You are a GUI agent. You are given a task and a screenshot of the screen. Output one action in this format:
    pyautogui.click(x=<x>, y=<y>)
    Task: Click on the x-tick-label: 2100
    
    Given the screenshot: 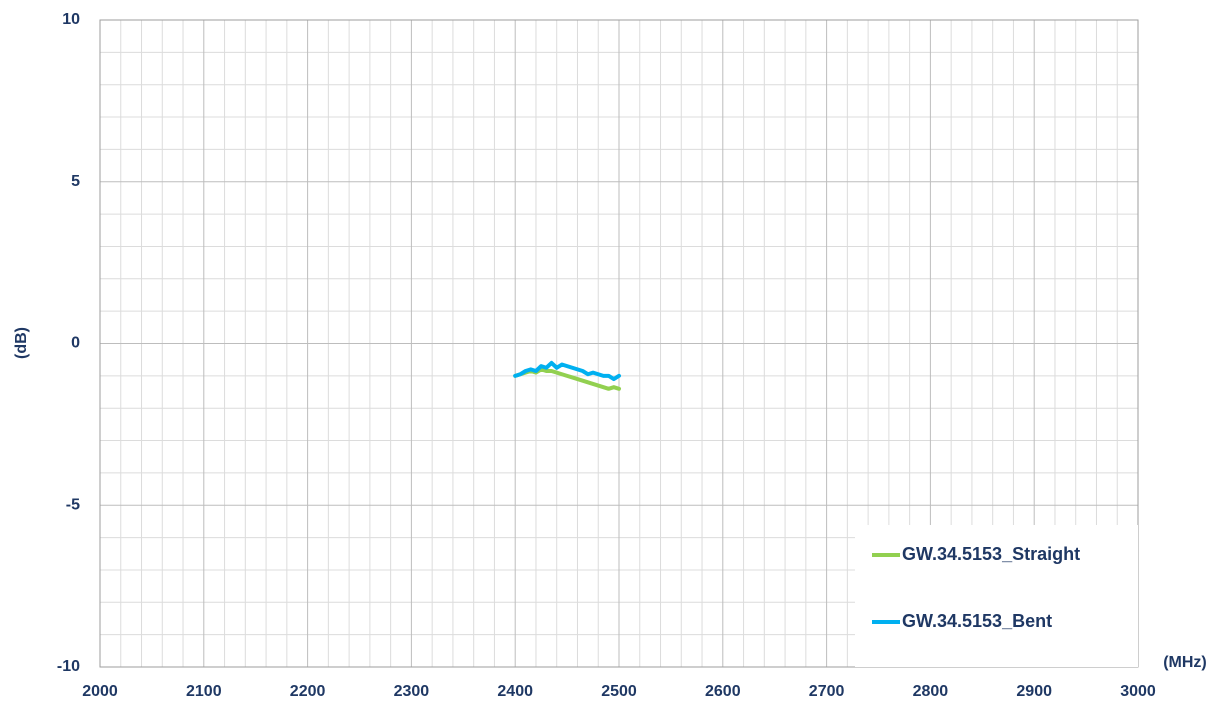 What is the action you would take?
    pyautogui.click(x=204, y=691)
    